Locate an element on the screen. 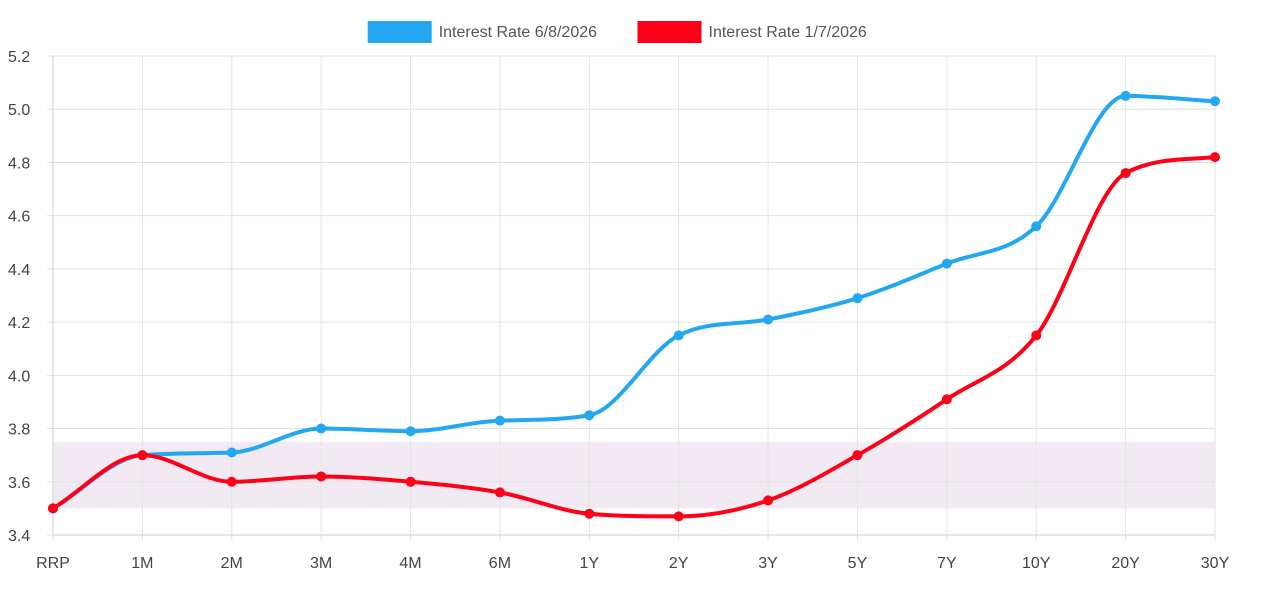 This screenshot has width=1261, height=614. x-tick-label: 6M is located at coordinates (500, 563).